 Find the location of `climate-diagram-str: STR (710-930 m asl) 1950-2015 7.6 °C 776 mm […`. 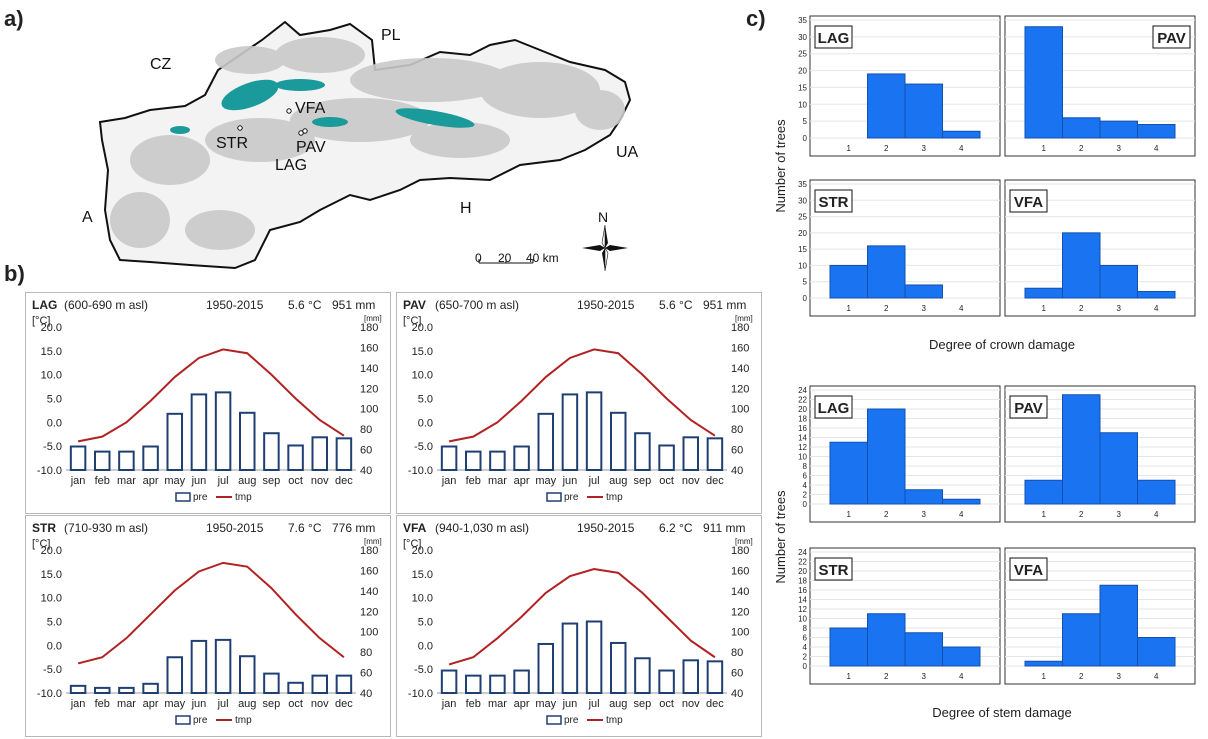

climate-diagram-str: STR (710-930 m asl) 1950-2015 7.6 °C 776 mm [… is located at coordinates (208, 626).